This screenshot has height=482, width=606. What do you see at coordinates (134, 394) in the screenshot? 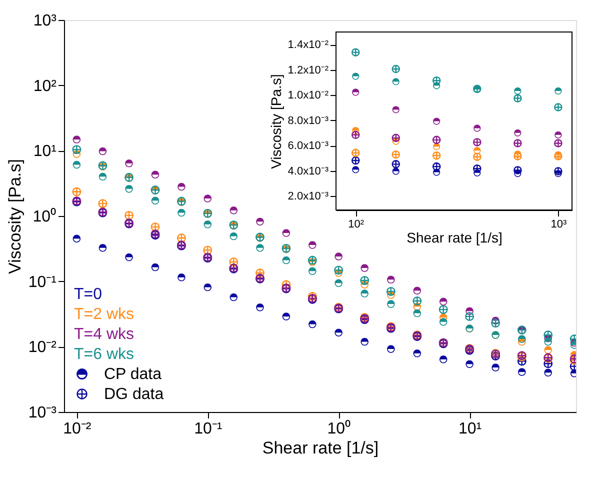
I see `legend-label: DG data` at bounding box center [134, 394].